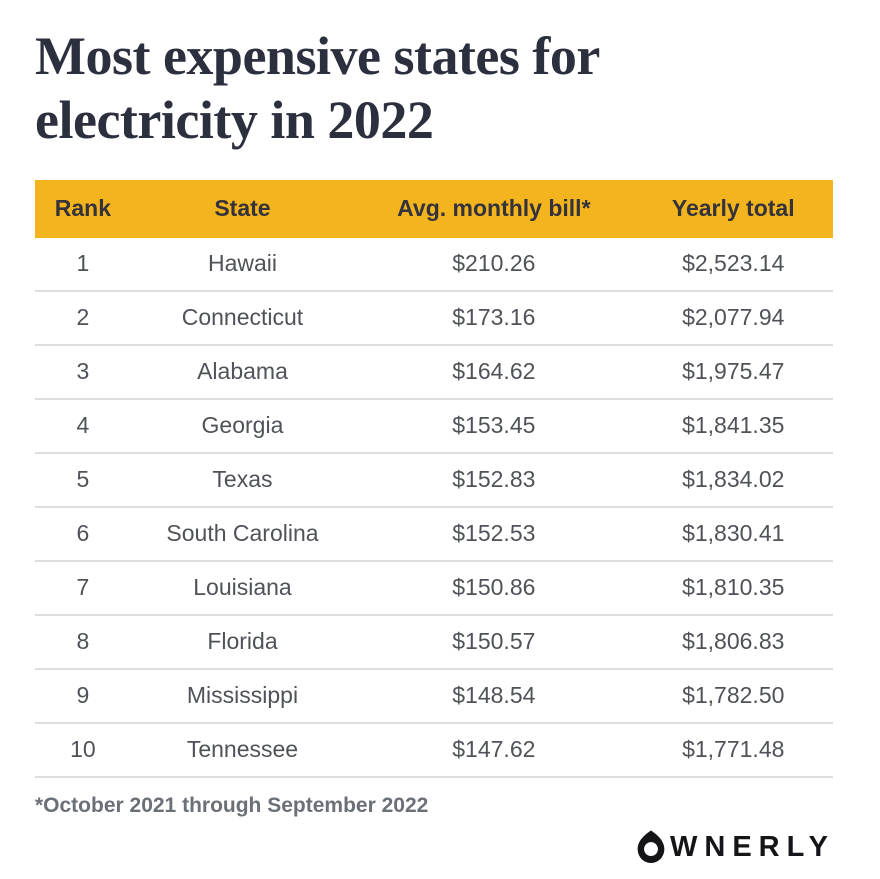 The height and width of the screenshot is (879, 880). I want to click on table-row: 1 Hawaii $210.26 $2,523.14, so click(434, 264).